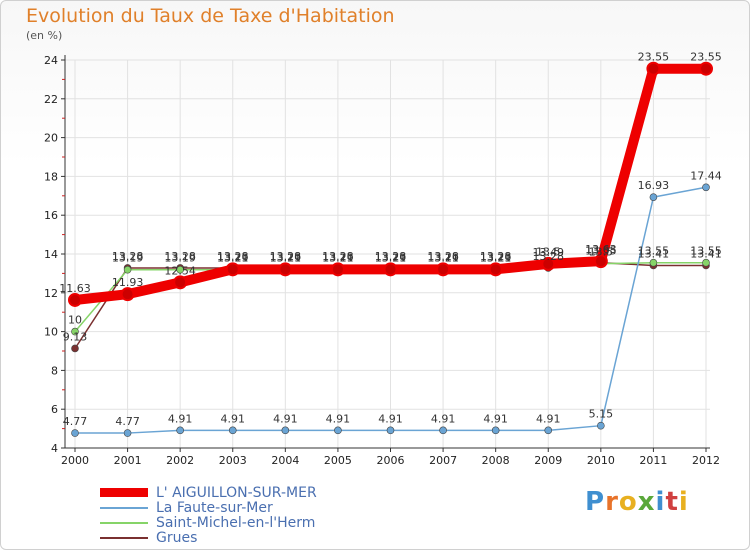 The height and width of the screenshot is (550, 750). What do you see at coordinates (236, 492) in the screenshot?
I see `legend-label: L' AIGUILLON-SUR-MER` at bounding box center [236, 492].